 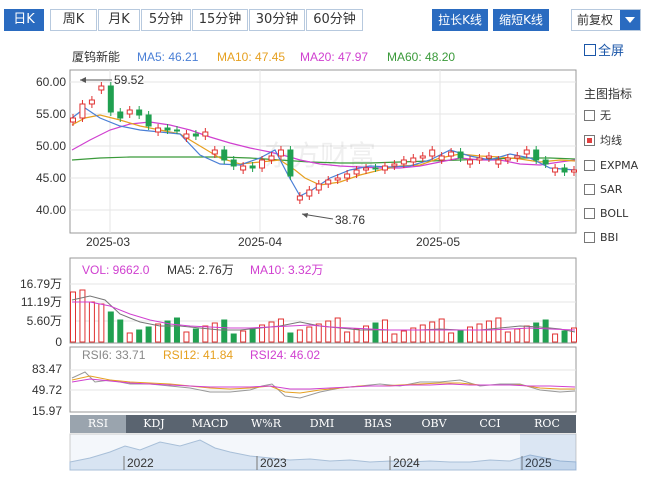 What do you see at coordinates (548, 452) in the screenshot?
I see `timeline-selection-window` at bounding box center [548, 452].